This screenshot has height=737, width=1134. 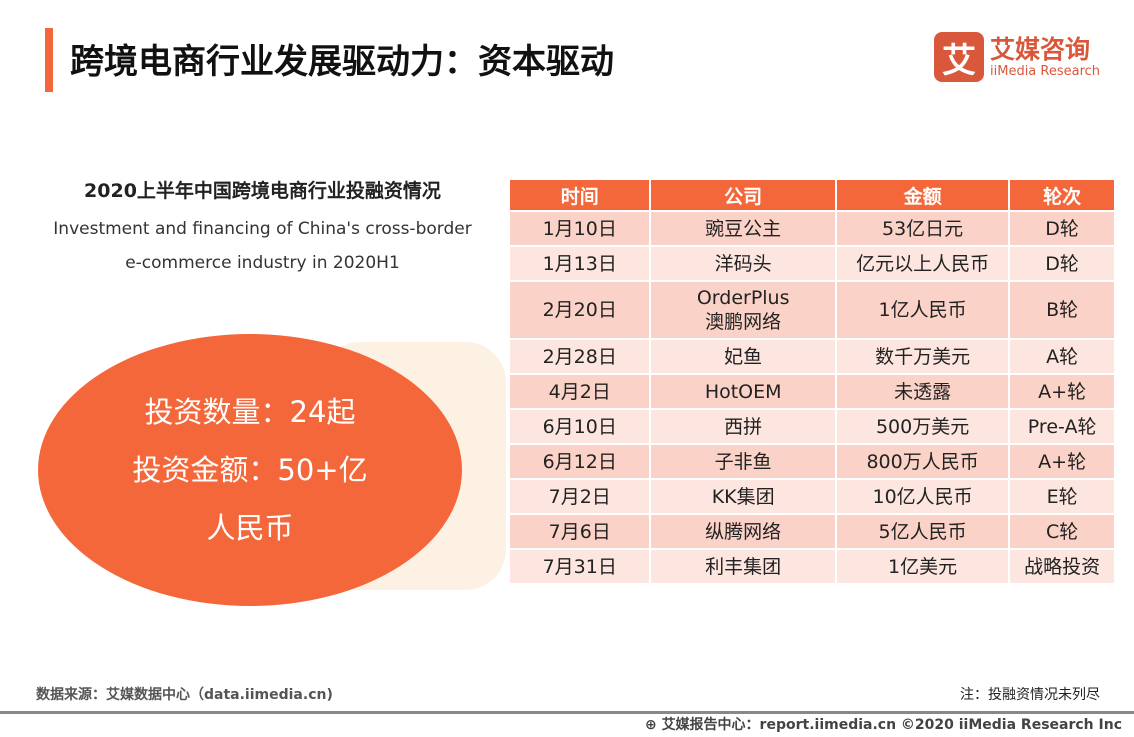 I want to click on table-cell: HotOEM, so click(x=743, y=391).